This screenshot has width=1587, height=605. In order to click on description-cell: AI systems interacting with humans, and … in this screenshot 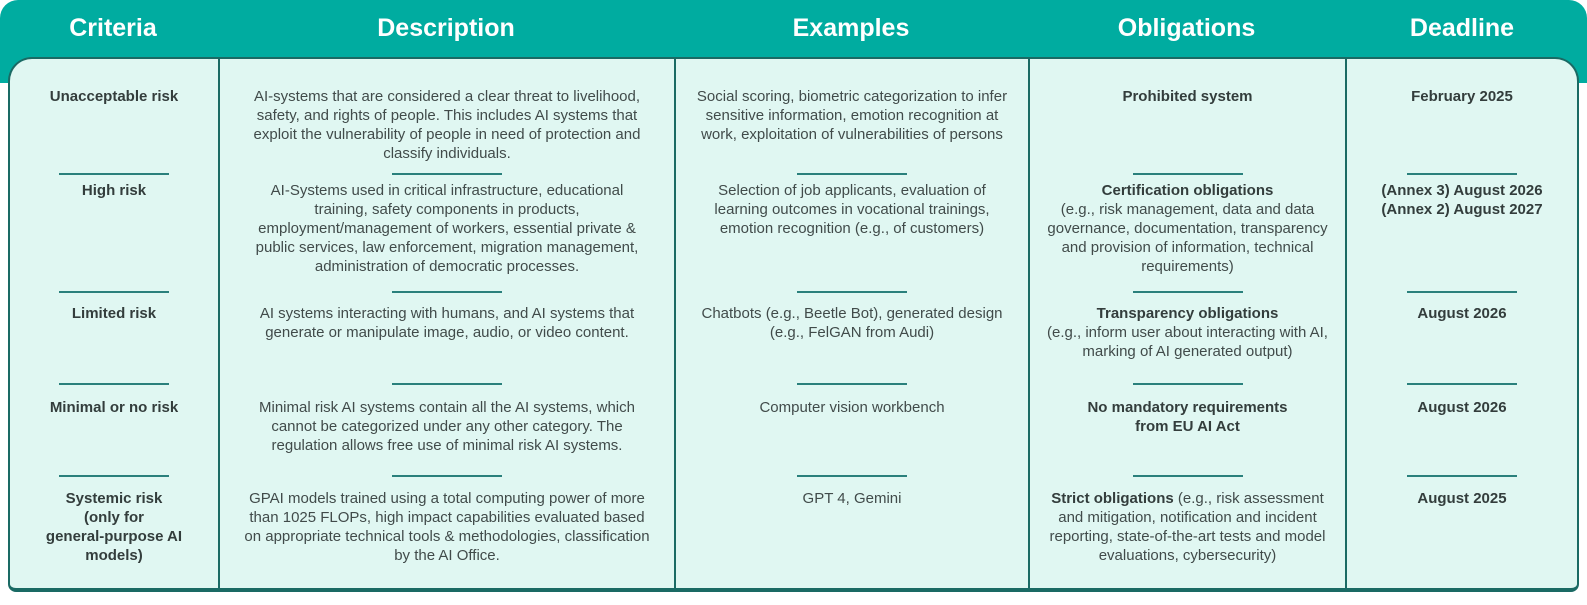, I will do `click(448, 338)`.